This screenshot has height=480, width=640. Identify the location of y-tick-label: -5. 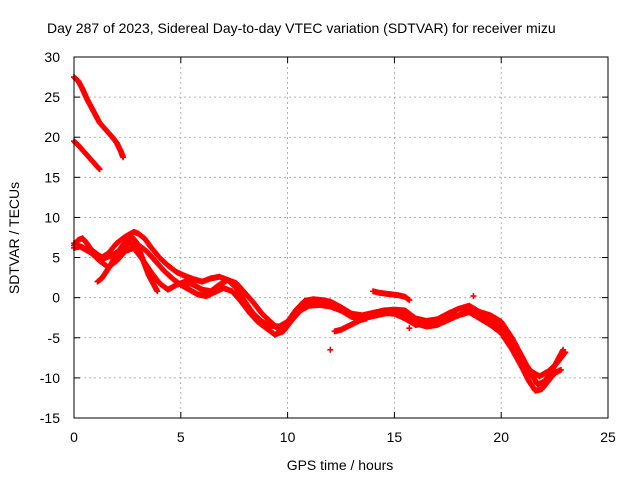
(54, 338).